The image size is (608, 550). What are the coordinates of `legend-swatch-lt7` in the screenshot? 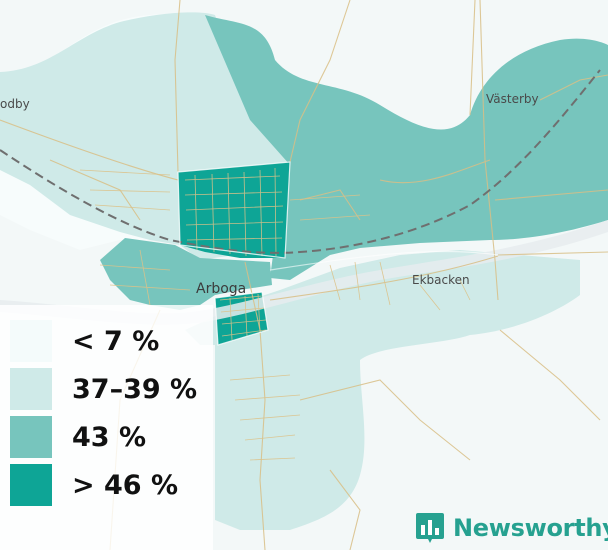 It's located at (31, 341).